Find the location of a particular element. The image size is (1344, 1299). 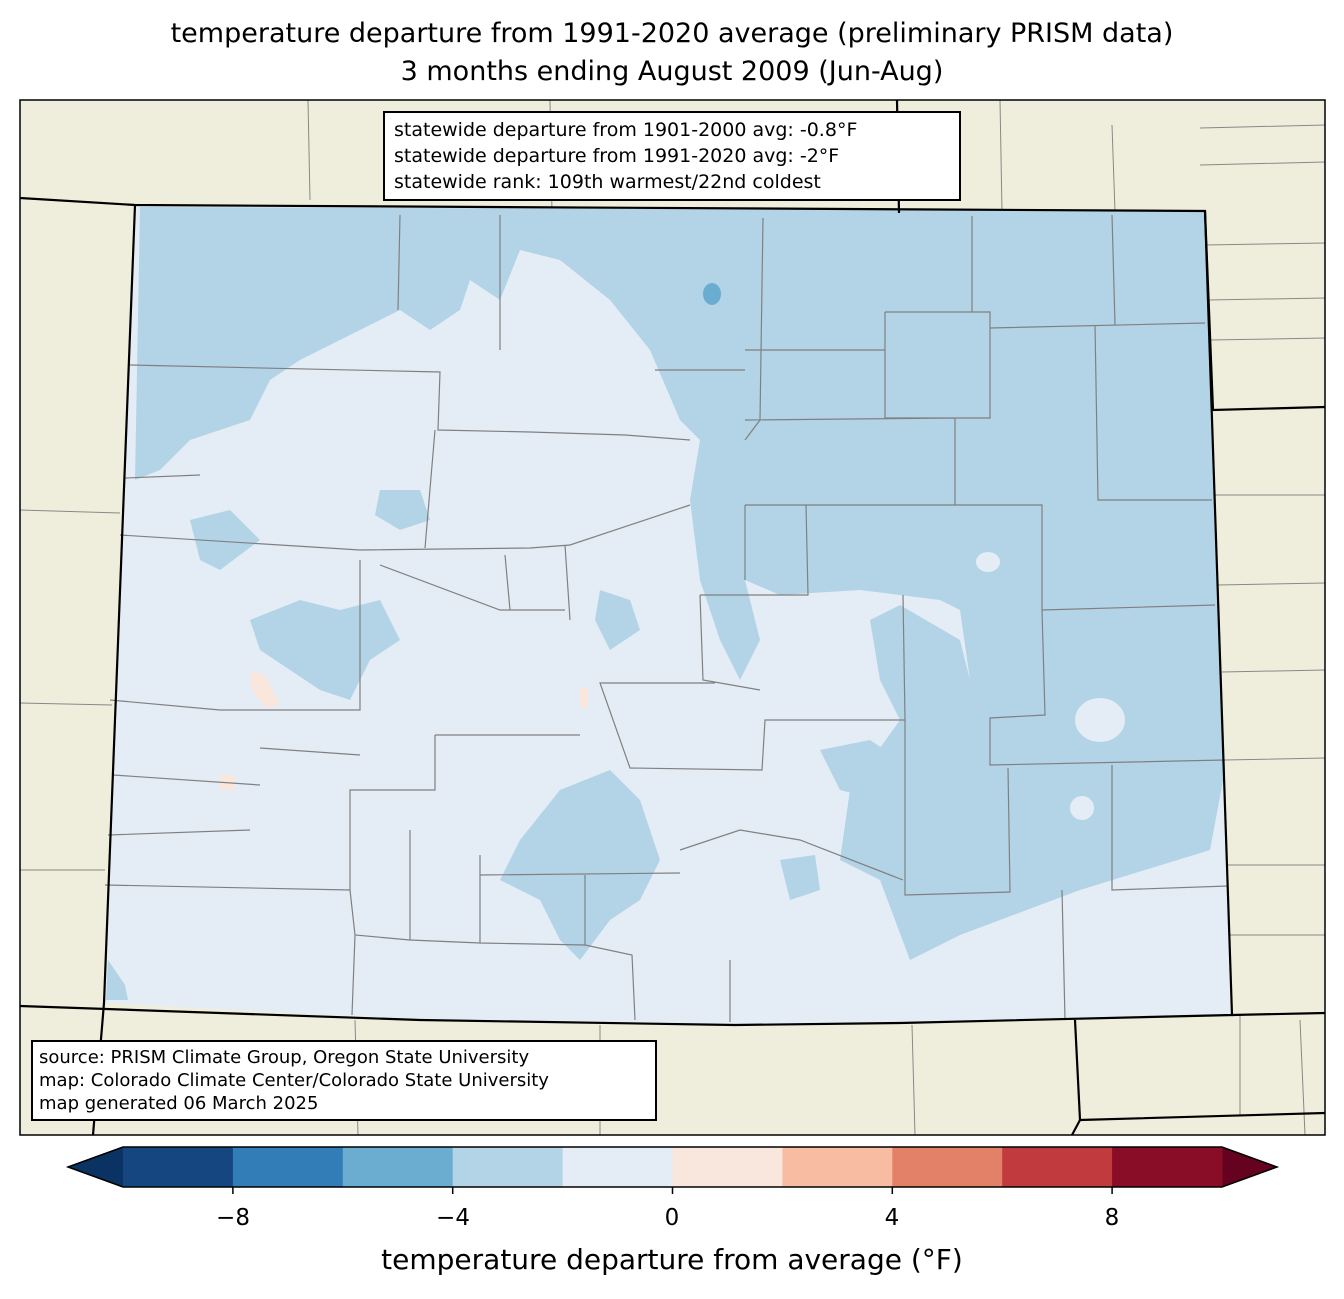

colorbar-tick-label: −4 is located at coordinates (453, 1218).